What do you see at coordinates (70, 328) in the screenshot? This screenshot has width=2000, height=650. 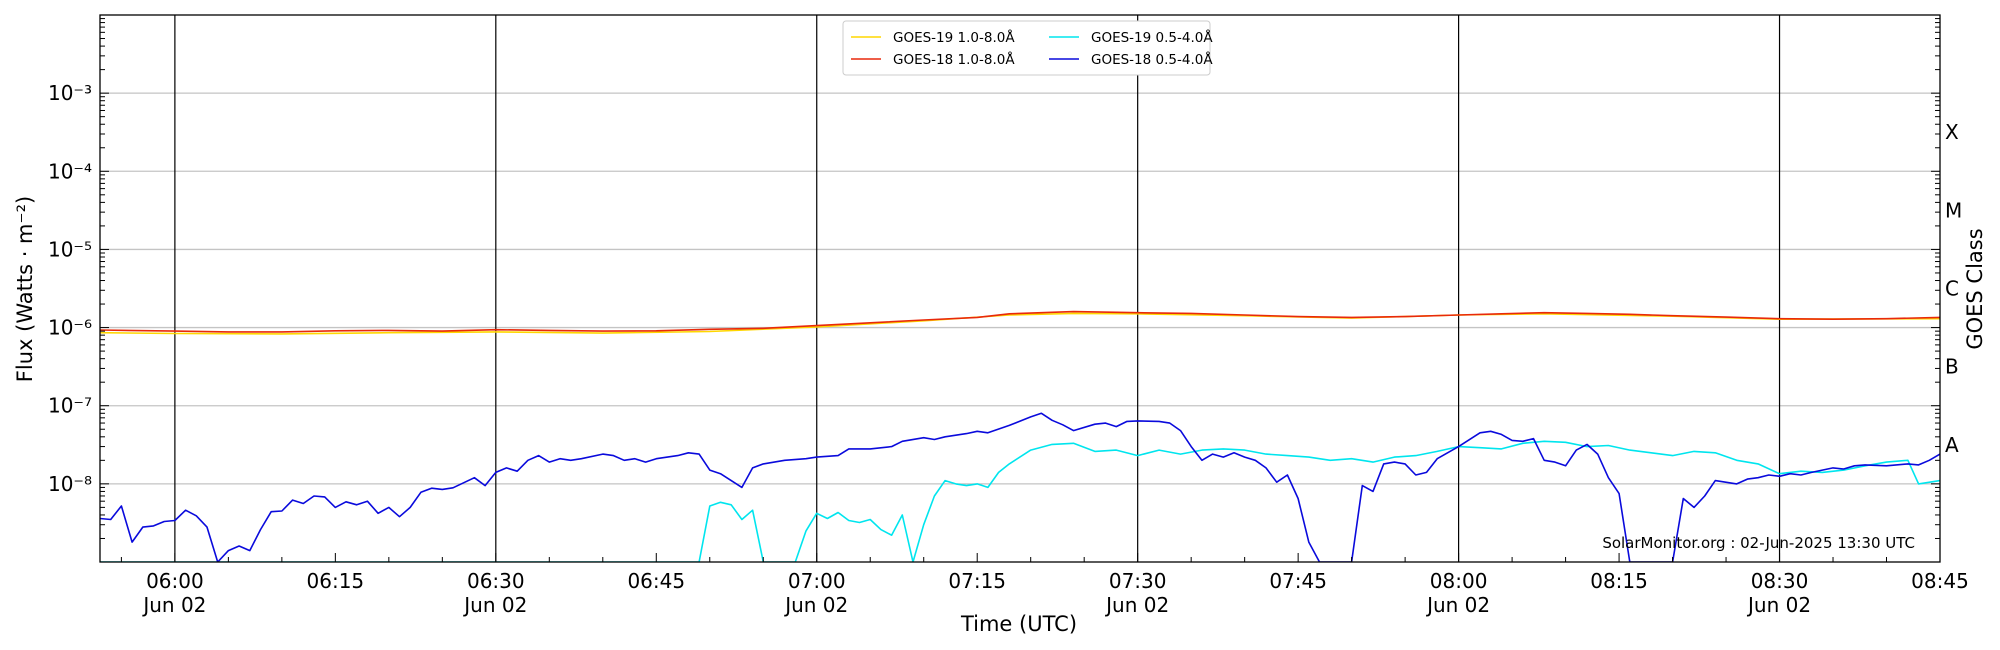 I see `y-tick-label: 10⁻⁶` at bounding box center [70, 328].